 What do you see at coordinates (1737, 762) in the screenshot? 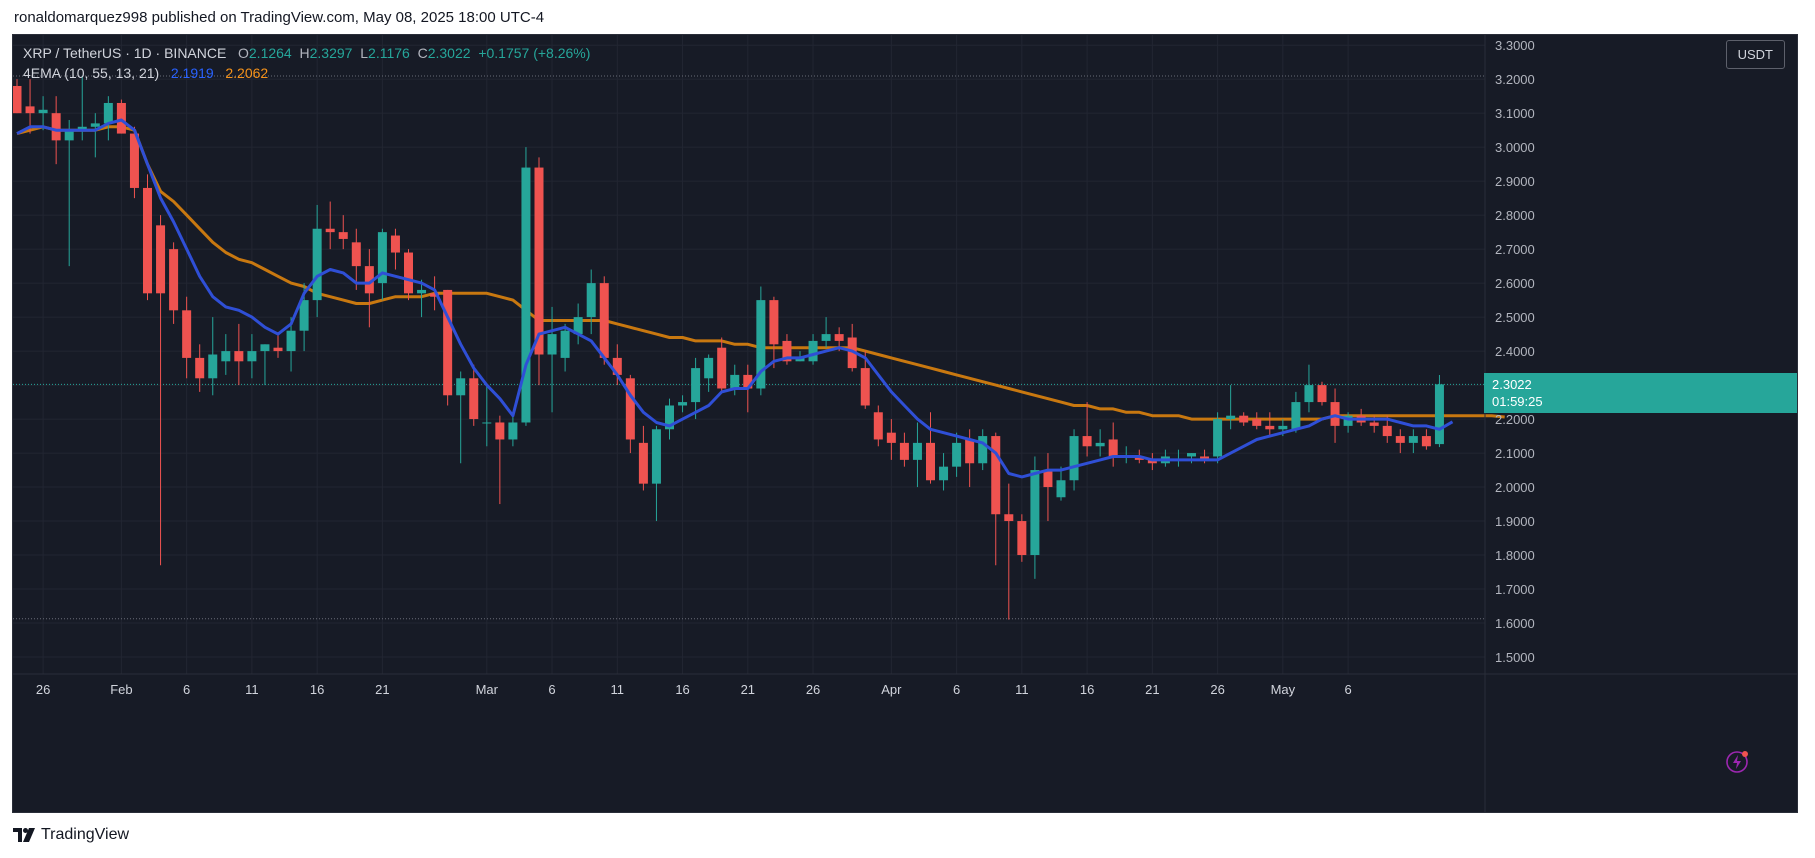
I see `lightning-icon` at bounding box center [1737, 762].